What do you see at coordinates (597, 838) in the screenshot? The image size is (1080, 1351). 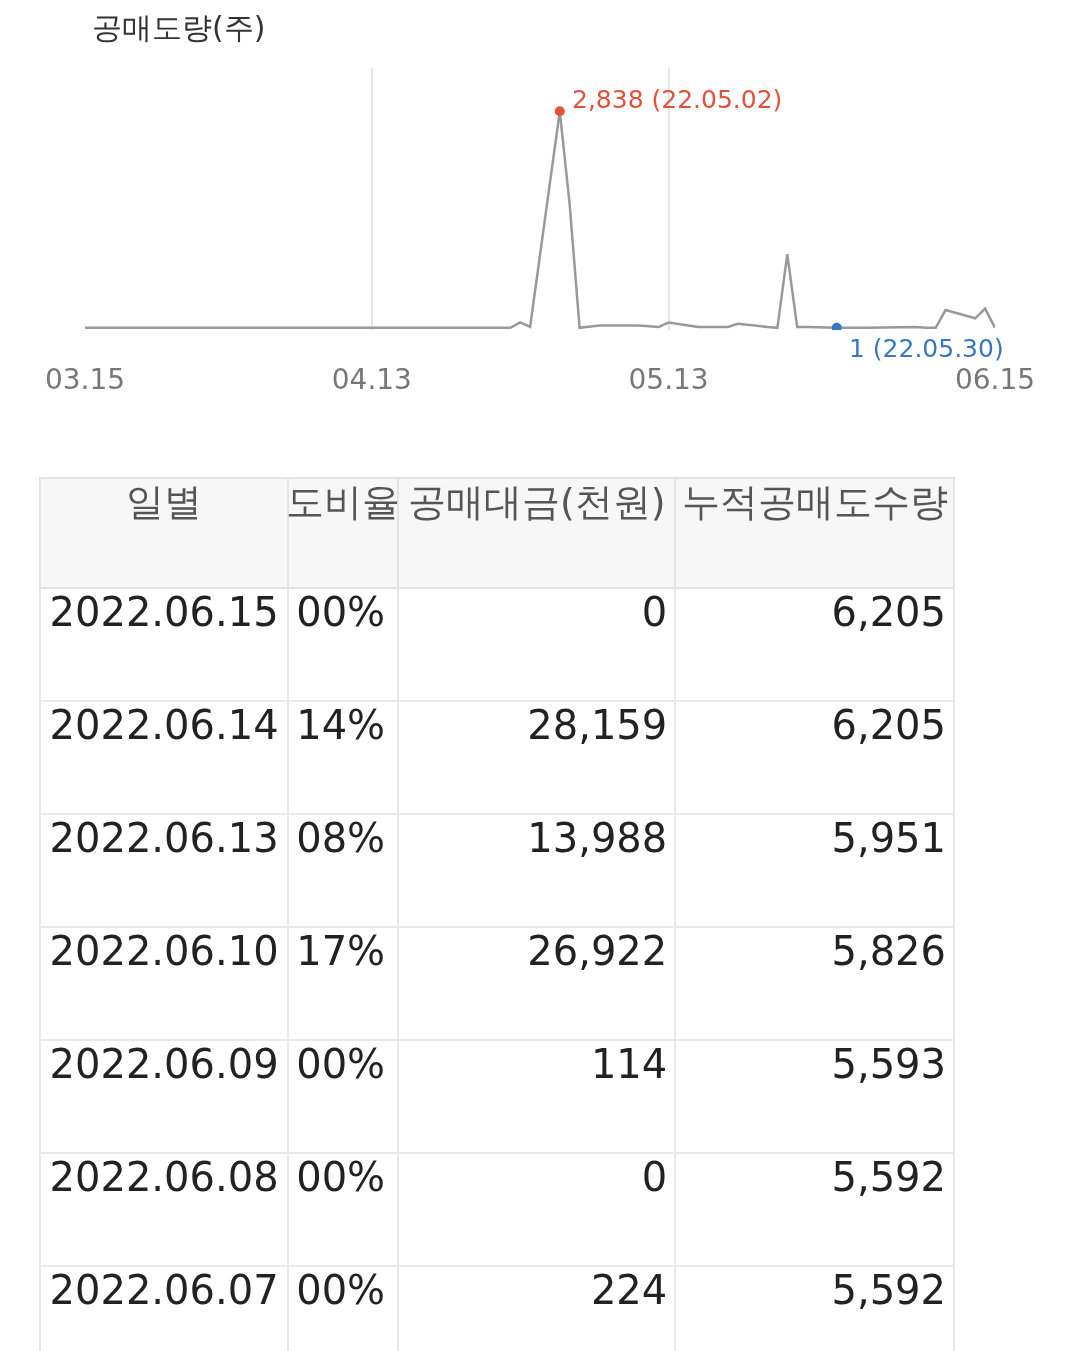 I see `text: 13,988` at bounding box center [597, 838].